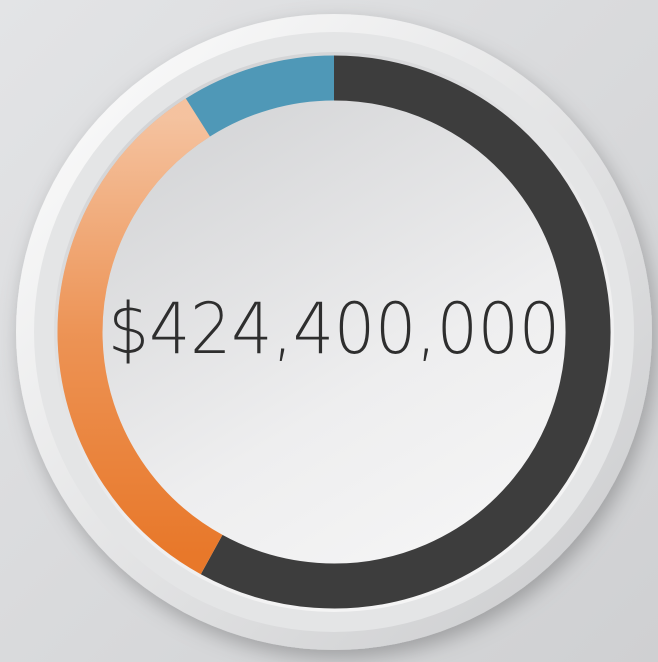 The height and width of the screenshot is (662, 658). What do you see at coordinates (260, 96) in the screenshot?
I see `segment` at bounding box center [260, 96].